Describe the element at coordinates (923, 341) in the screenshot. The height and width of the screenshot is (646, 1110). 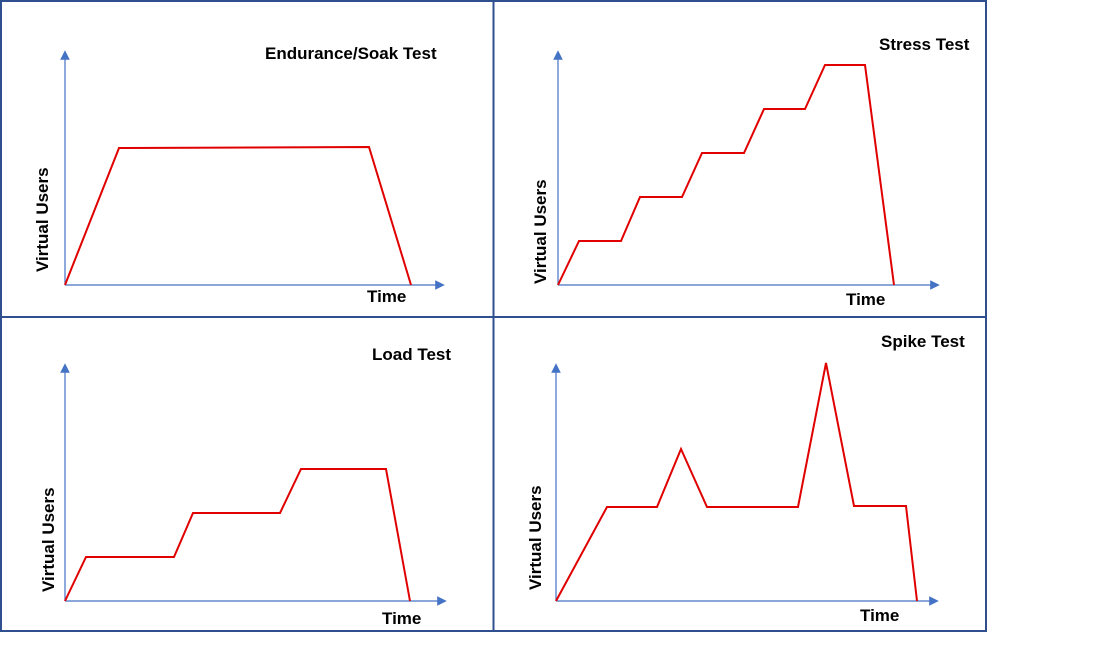
I see `spike-title: Spike Test` at that location.